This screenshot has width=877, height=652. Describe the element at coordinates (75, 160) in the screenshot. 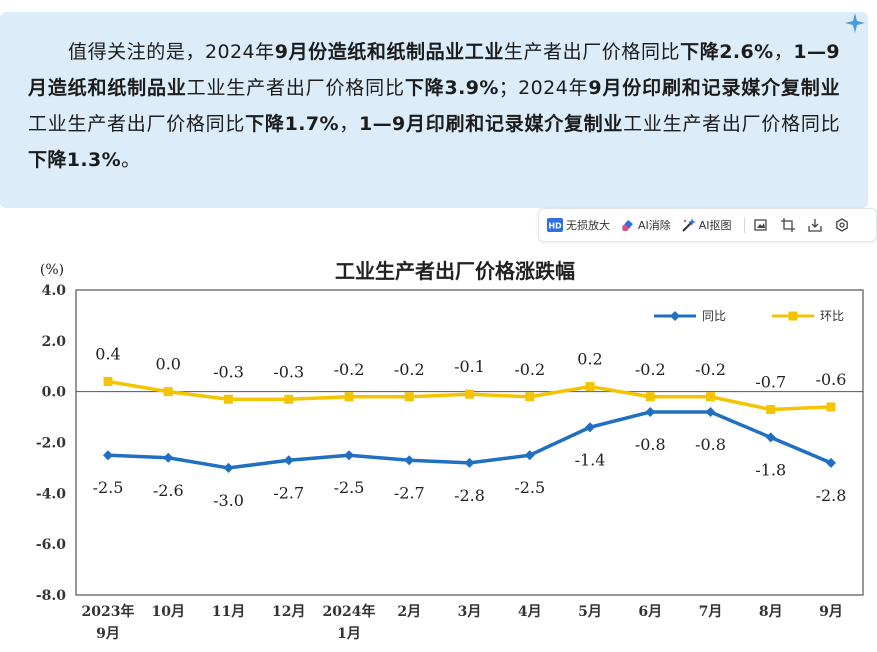

I see `note-segment: 下降1.3%` at that location.